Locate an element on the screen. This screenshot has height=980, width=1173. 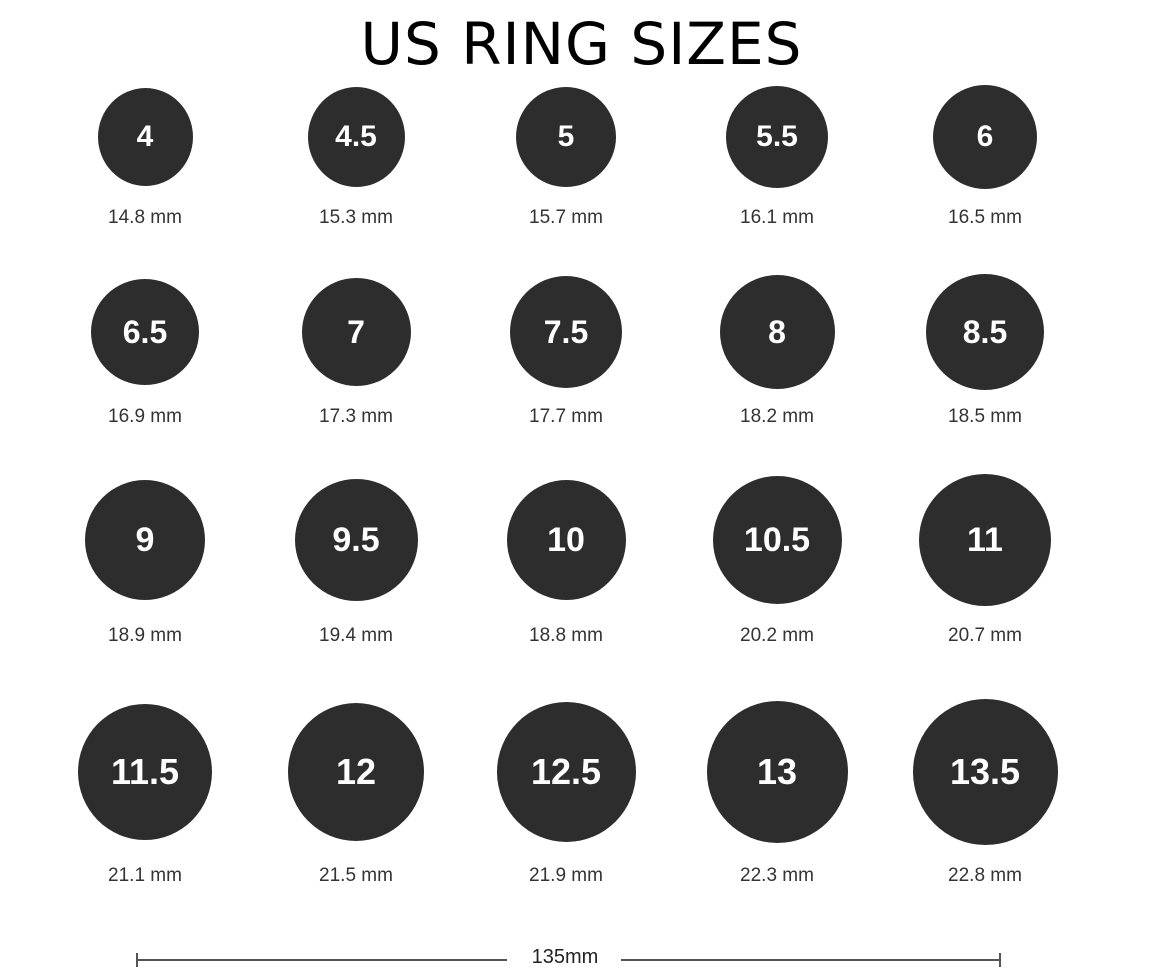
ring-circle: 7 is located at coordinates (356, 332).